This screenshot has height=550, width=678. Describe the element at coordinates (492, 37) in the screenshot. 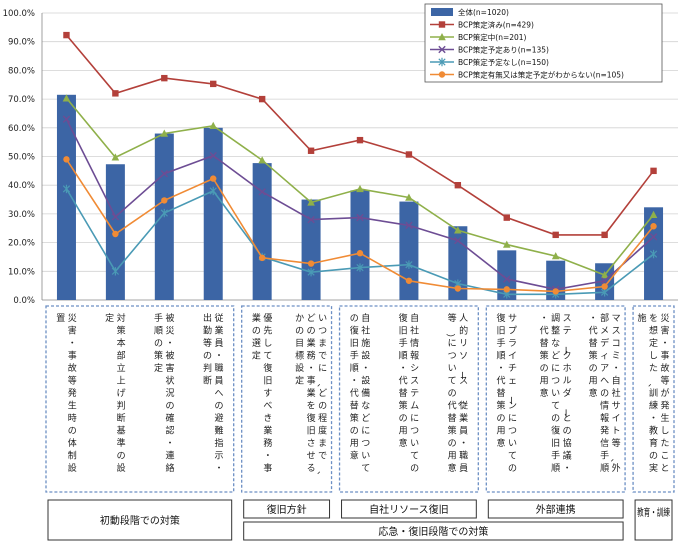

I see `legend-label: BCP策定中(n=201)` at that location.